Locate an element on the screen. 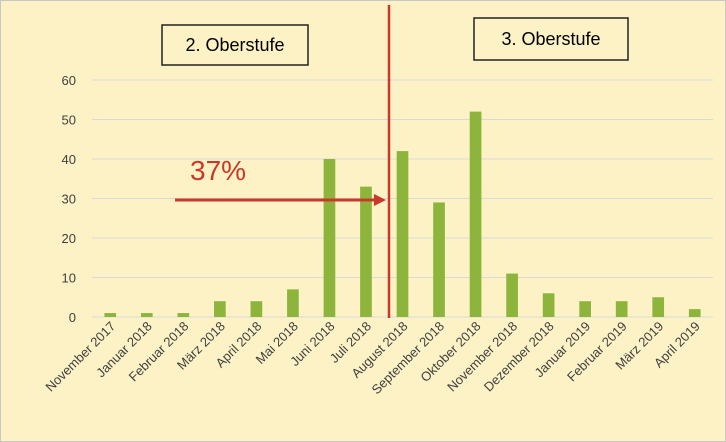  annotation: 3. Oberstufe is located at coordinates (550, 39).